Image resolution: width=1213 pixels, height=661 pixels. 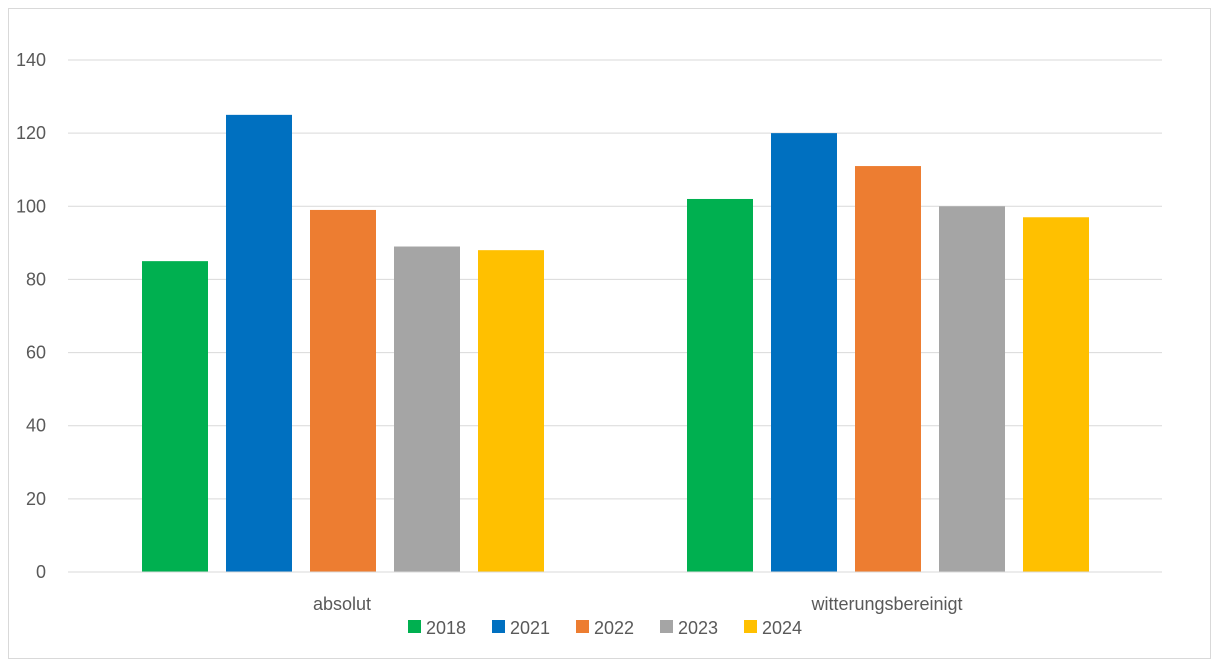 I want to click on bar-2023-witterungsbereinigt, so click(x=972, y=389).